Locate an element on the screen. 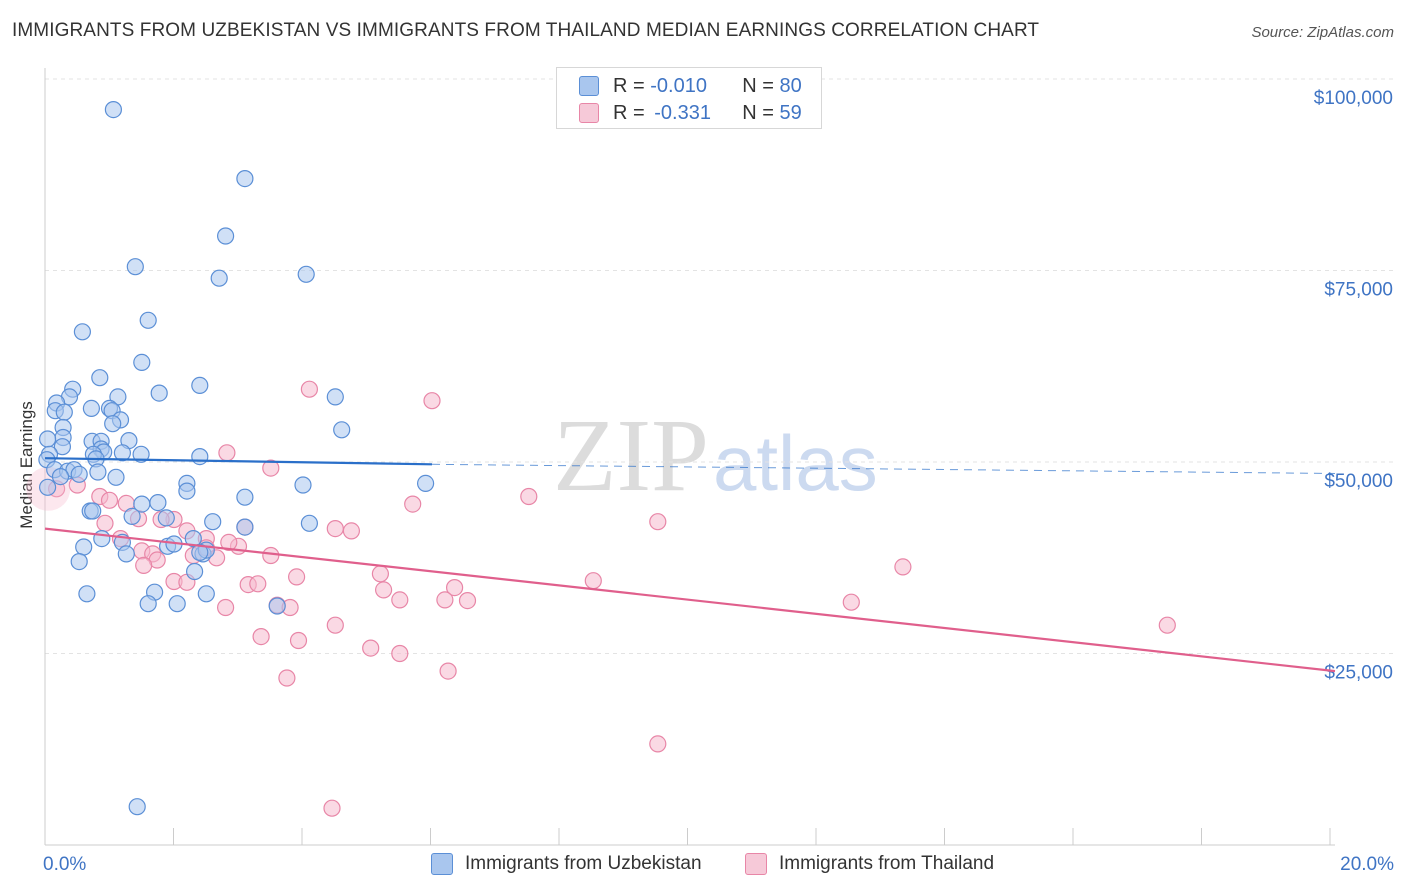 The image size is (1406, 892). stats-legend: R = -0.010 N = 80 R = -0.331 N = 59 is located at coordinates (689, 98).